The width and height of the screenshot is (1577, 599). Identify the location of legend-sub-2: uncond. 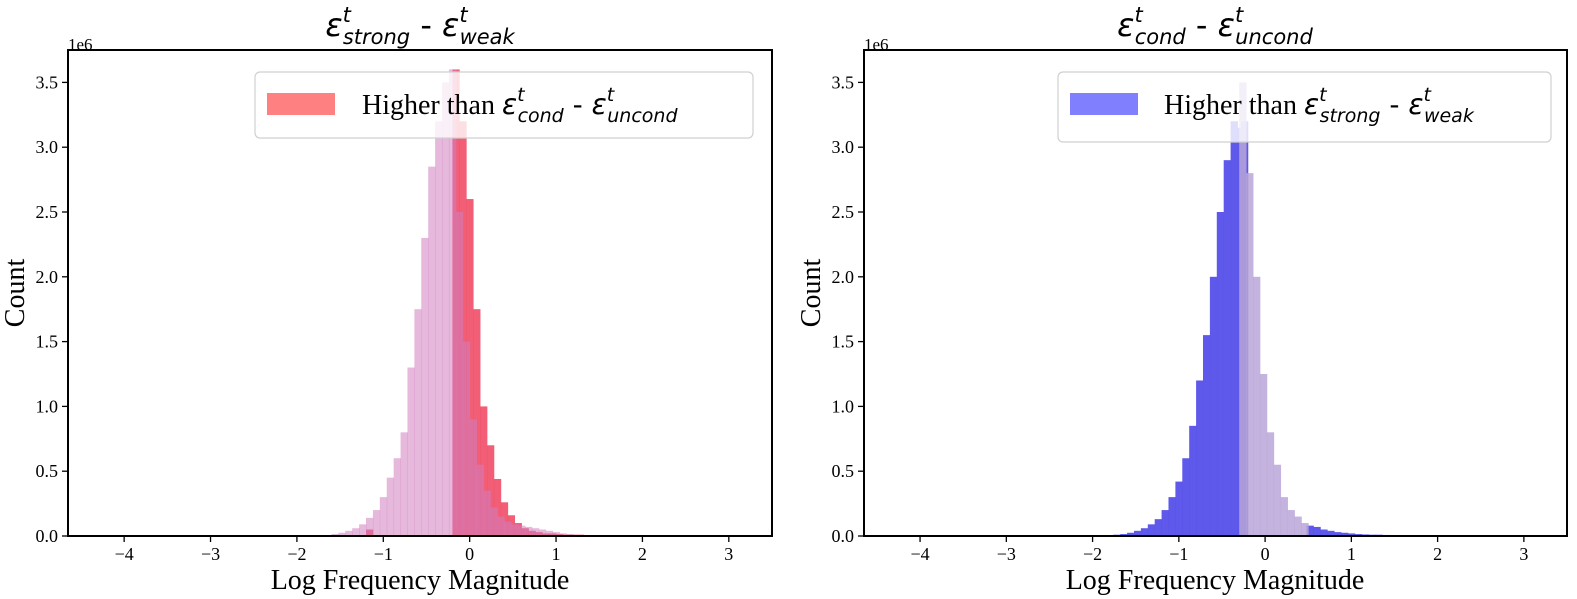
(642, 116).